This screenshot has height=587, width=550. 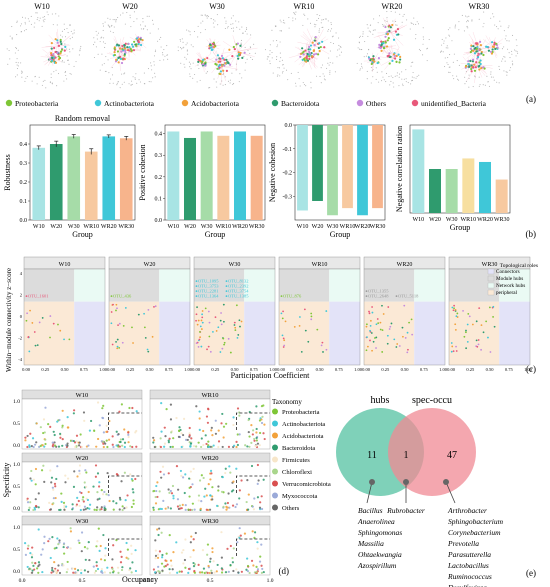 I want to click on legend-swatch-unidentified_bacteria, so click(x=415, y=103).